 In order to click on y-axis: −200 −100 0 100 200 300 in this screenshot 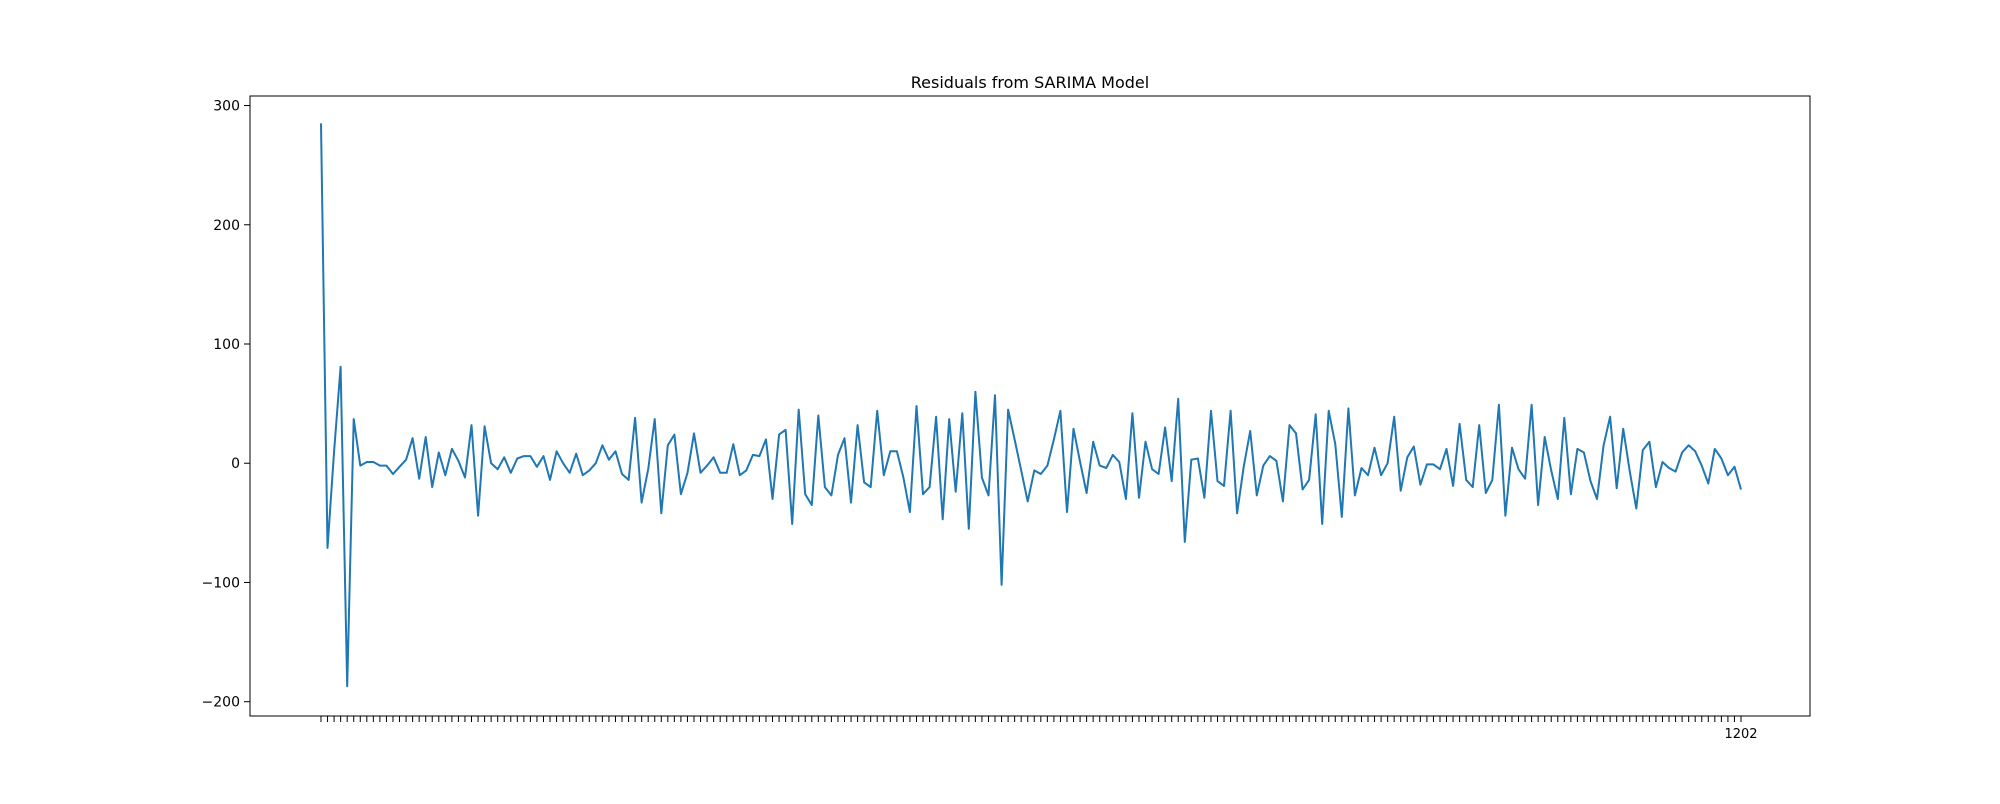, I will do `click(226, 405)`.